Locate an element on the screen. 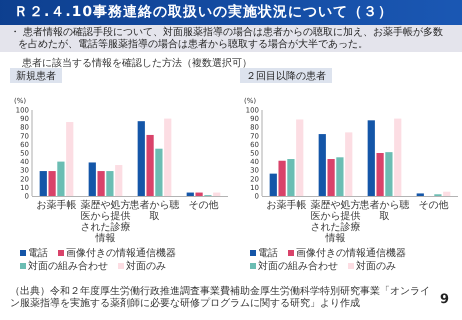 The image size is (462, 320). chart-title: 新規患者 is located at coordinates (36, 76).